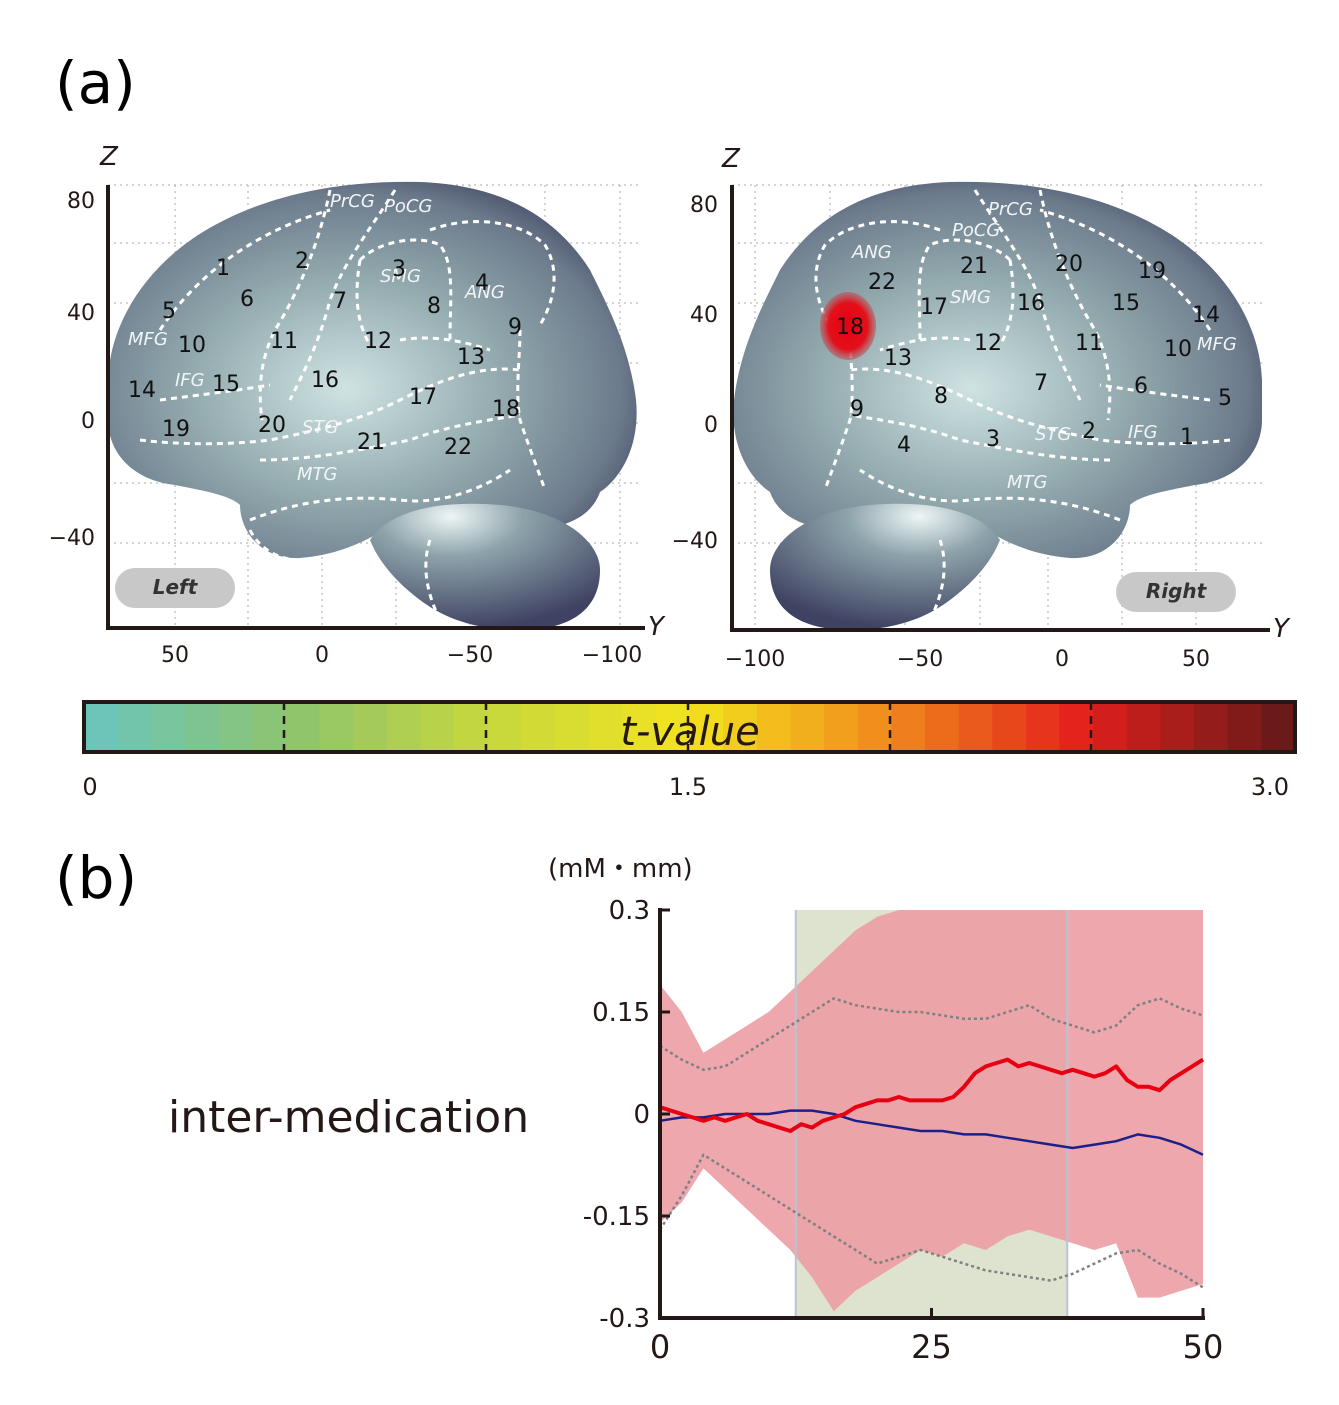  I want to click on left-gyrus-label: STG, so click(320, 427).